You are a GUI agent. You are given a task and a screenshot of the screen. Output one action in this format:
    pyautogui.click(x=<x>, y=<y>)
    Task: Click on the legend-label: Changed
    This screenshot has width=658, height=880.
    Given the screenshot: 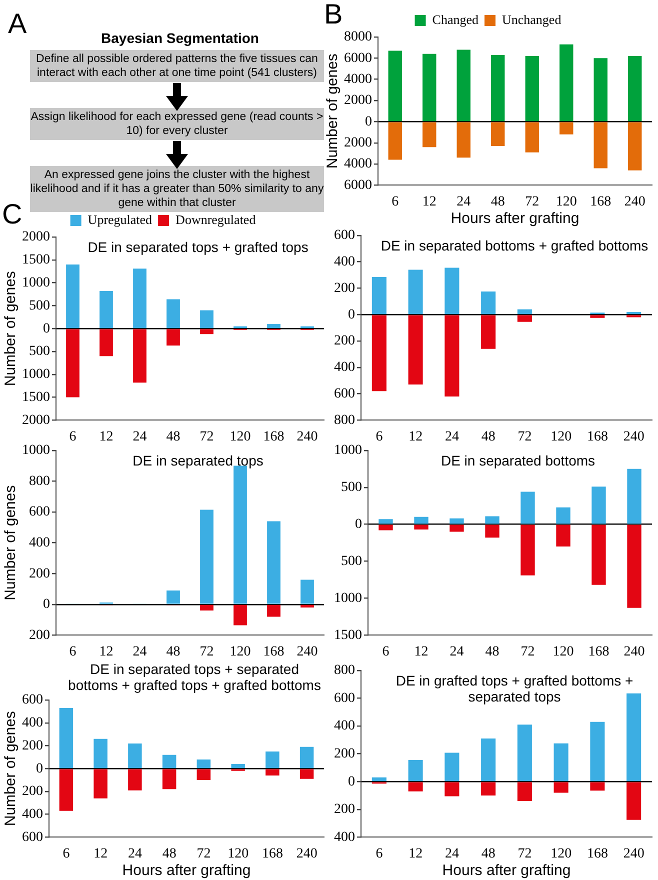 What is the action you would take?
    pyautogui.click(x=456, y=19)
    